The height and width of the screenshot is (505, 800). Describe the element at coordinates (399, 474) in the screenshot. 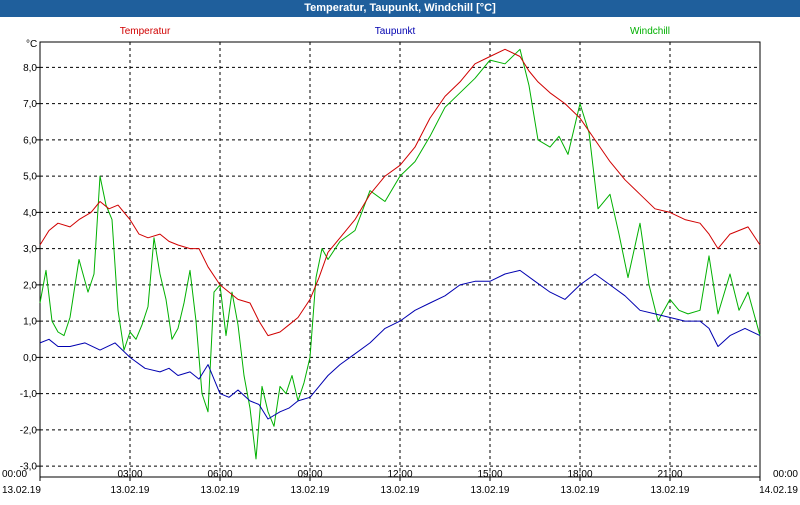

I see `x-tick-time: 12:00` at that location.